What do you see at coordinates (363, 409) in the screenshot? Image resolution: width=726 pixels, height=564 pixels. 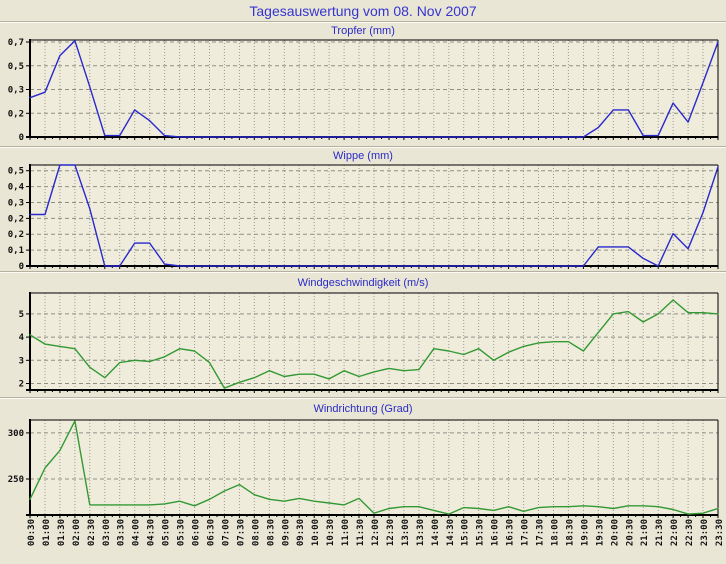 I see `windrichtung-chart-title: Windrichtung (Grad)` at bounding box center [363, 409].